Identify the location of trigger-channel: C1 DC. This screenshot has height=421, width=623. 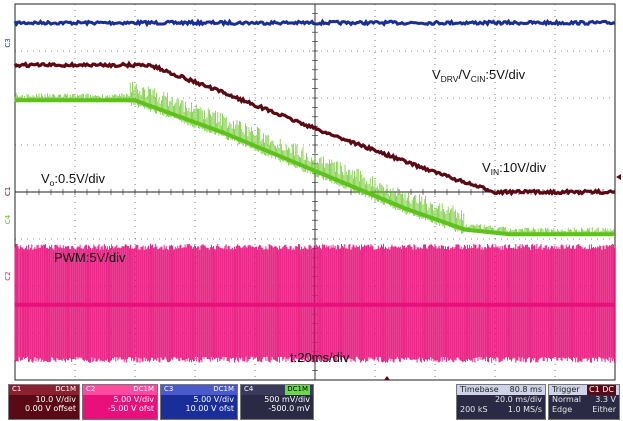
(601, 390).